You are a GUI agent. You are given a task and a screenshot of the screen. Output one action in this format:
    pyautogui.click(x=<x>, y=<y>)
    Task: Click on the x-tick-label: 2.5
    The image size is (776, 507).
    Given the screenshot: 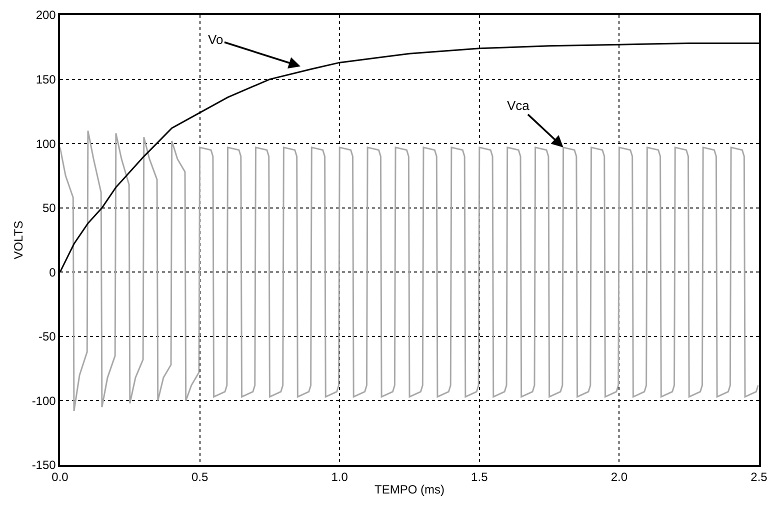 What is the action you would take?
    pyautogui.click(x=759, y=477)
    